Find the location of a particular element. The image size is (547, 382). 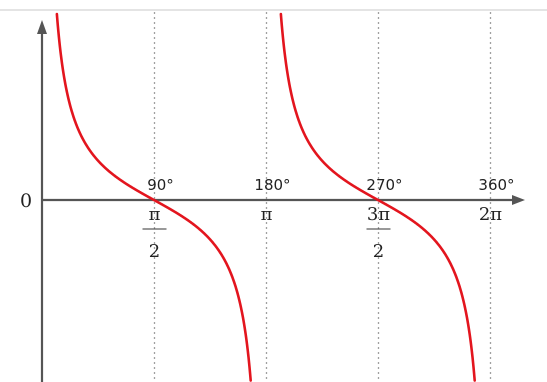

y-axis-arrow is located at coordinates (42, 27).